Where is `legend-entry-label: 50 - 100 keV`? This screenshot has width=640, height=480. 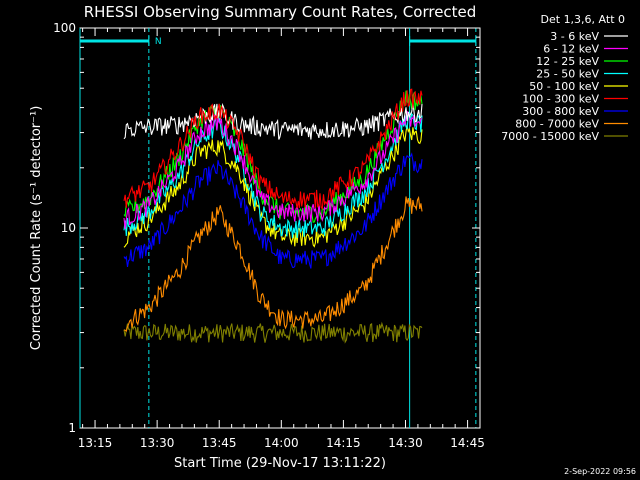
legend-entry-label: 50 - 100 keV is located at coordinates (564, 86).